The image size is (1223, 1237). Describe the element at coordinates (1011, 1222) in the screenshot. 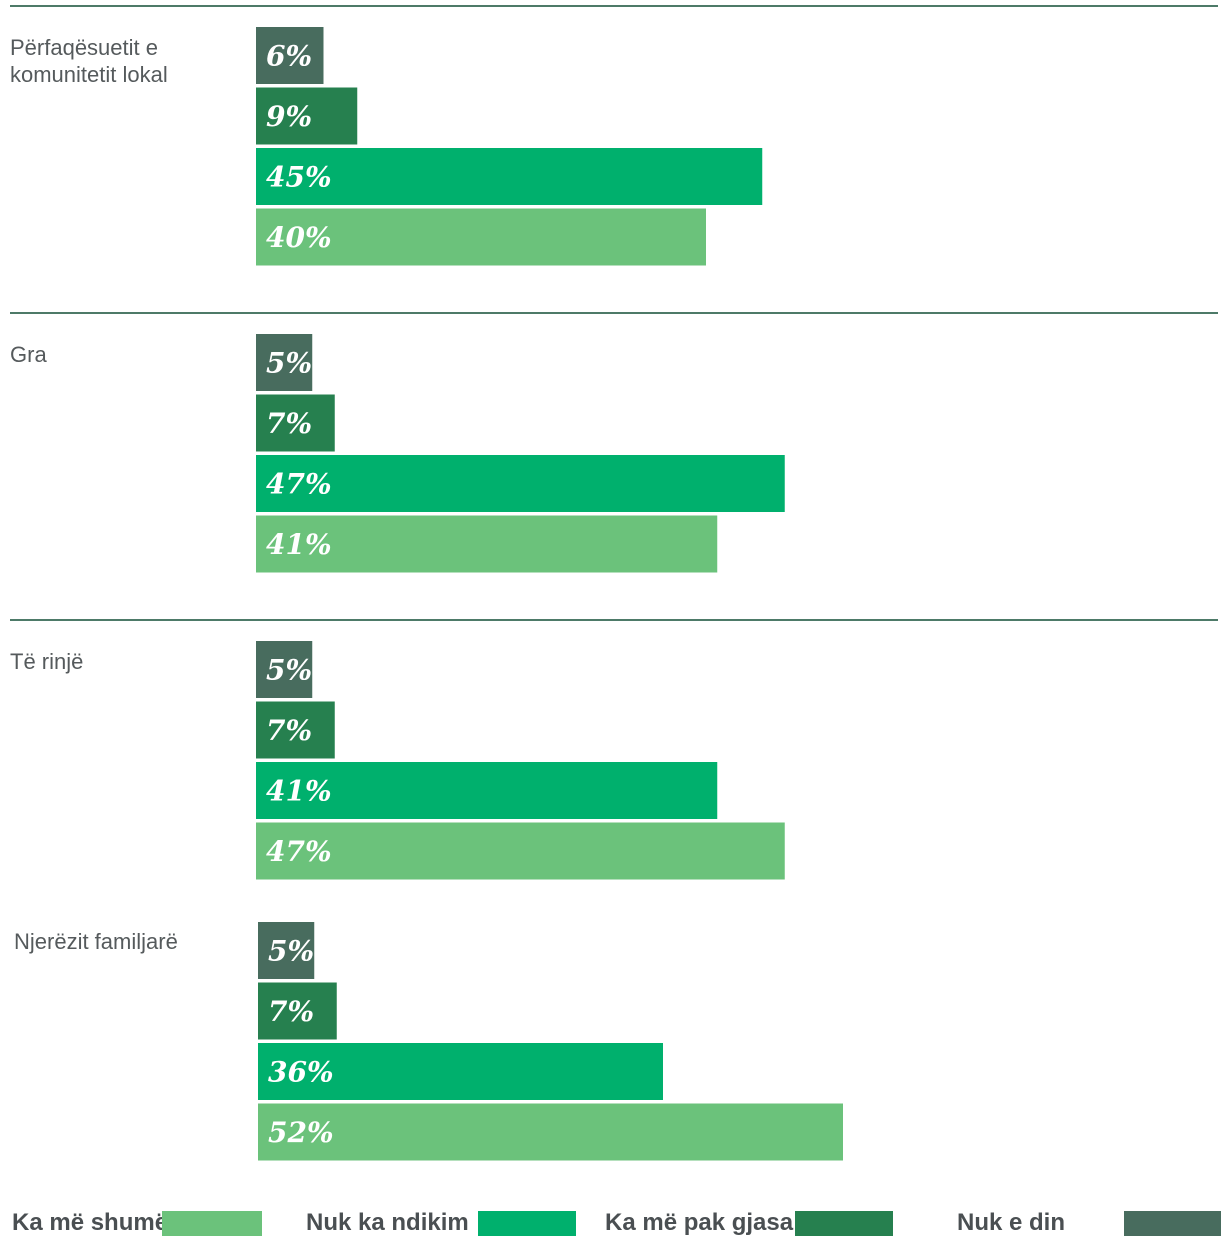

I see `legend-label: Nuk e din` at that location.